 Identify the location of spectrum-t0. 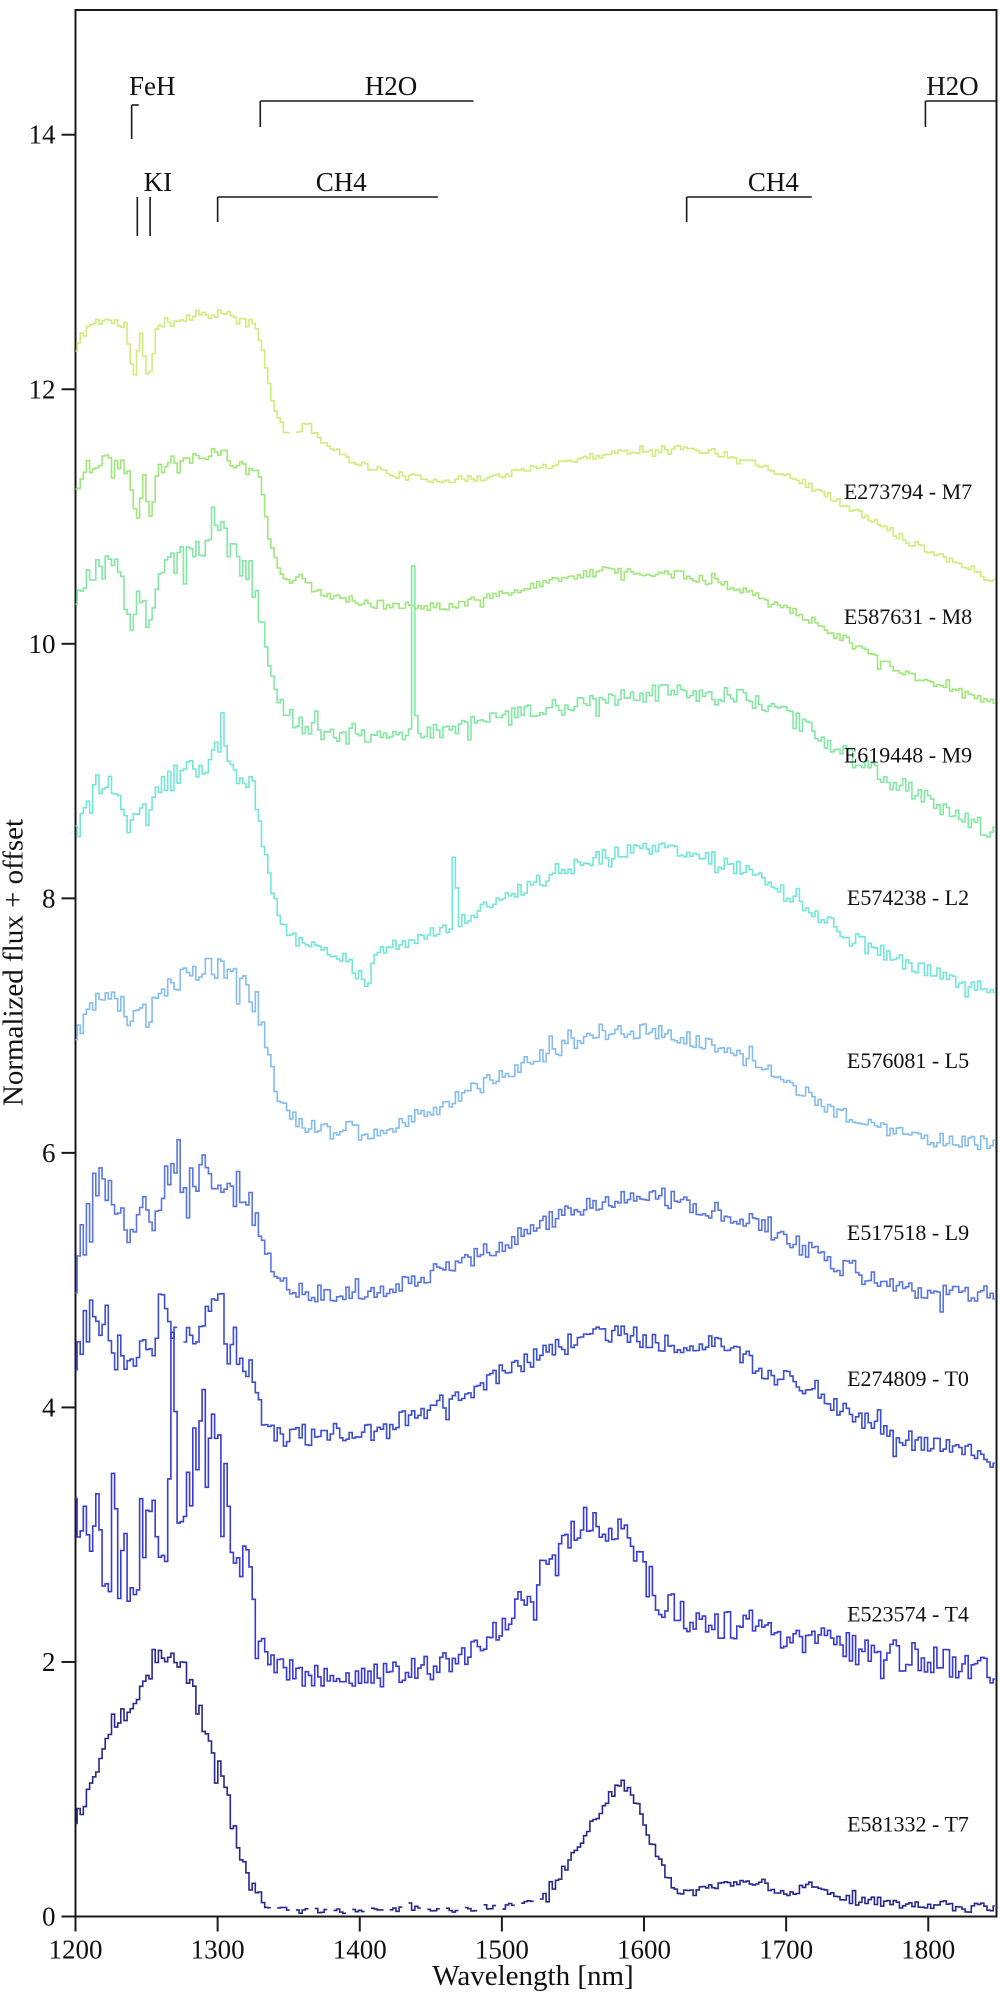
(535, 1380).